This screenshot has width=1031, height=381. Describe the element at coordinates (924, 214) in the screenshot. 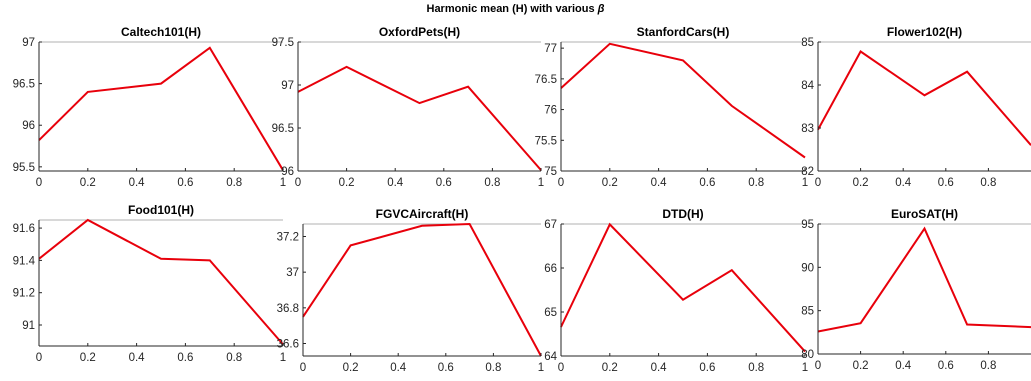

I see `panel-title: EuroSAT(H)` at that location.